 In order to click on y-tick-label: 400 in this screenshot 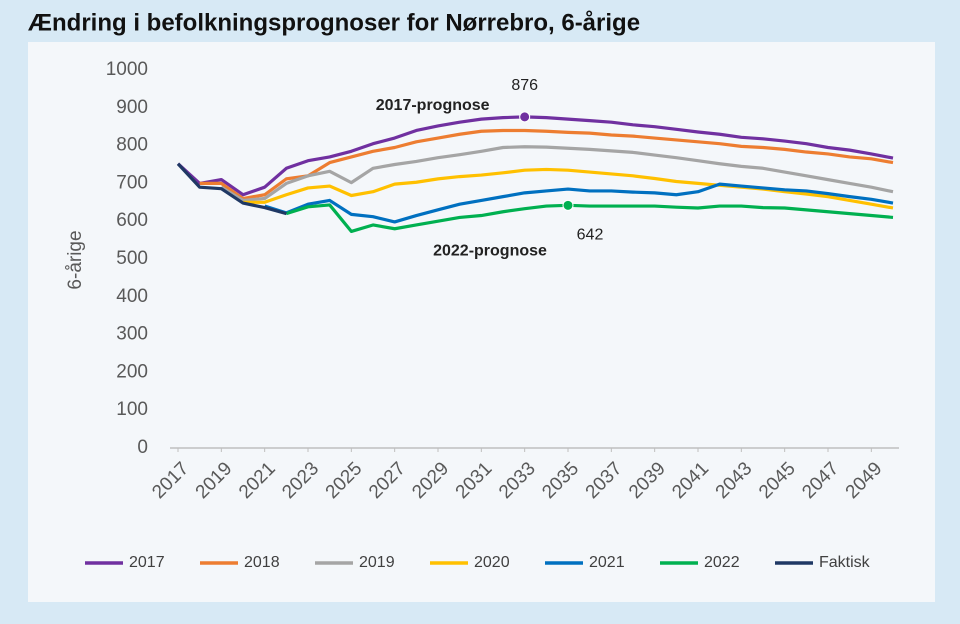, I will do `click(132, 296)`.